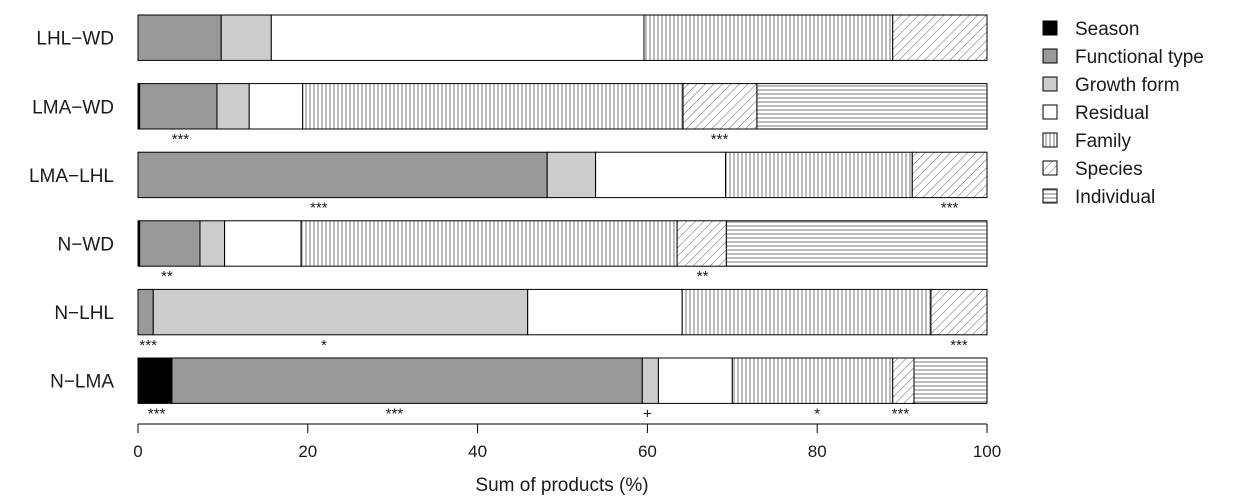  I want to click on bar-segment-n-wd-individual, so click(856, 243).